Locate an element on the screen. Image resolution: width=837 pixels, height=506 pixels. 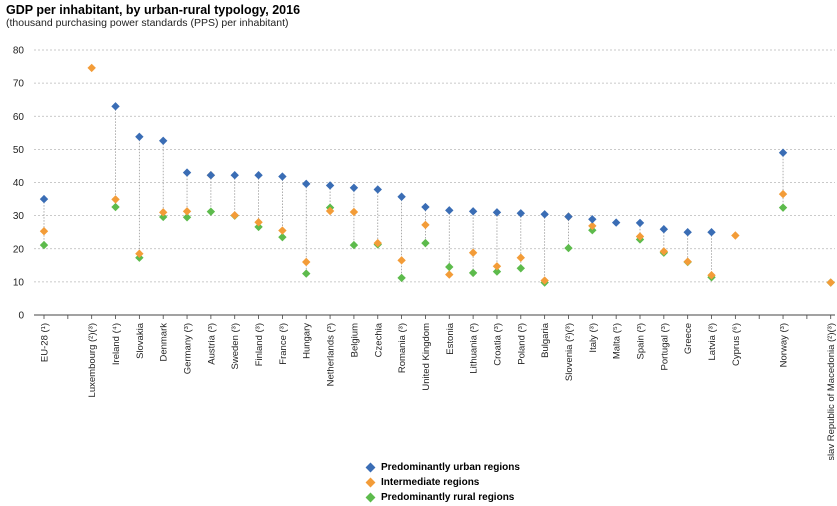
x-tick-label: Slovakia is located at coordinates (140, 340).